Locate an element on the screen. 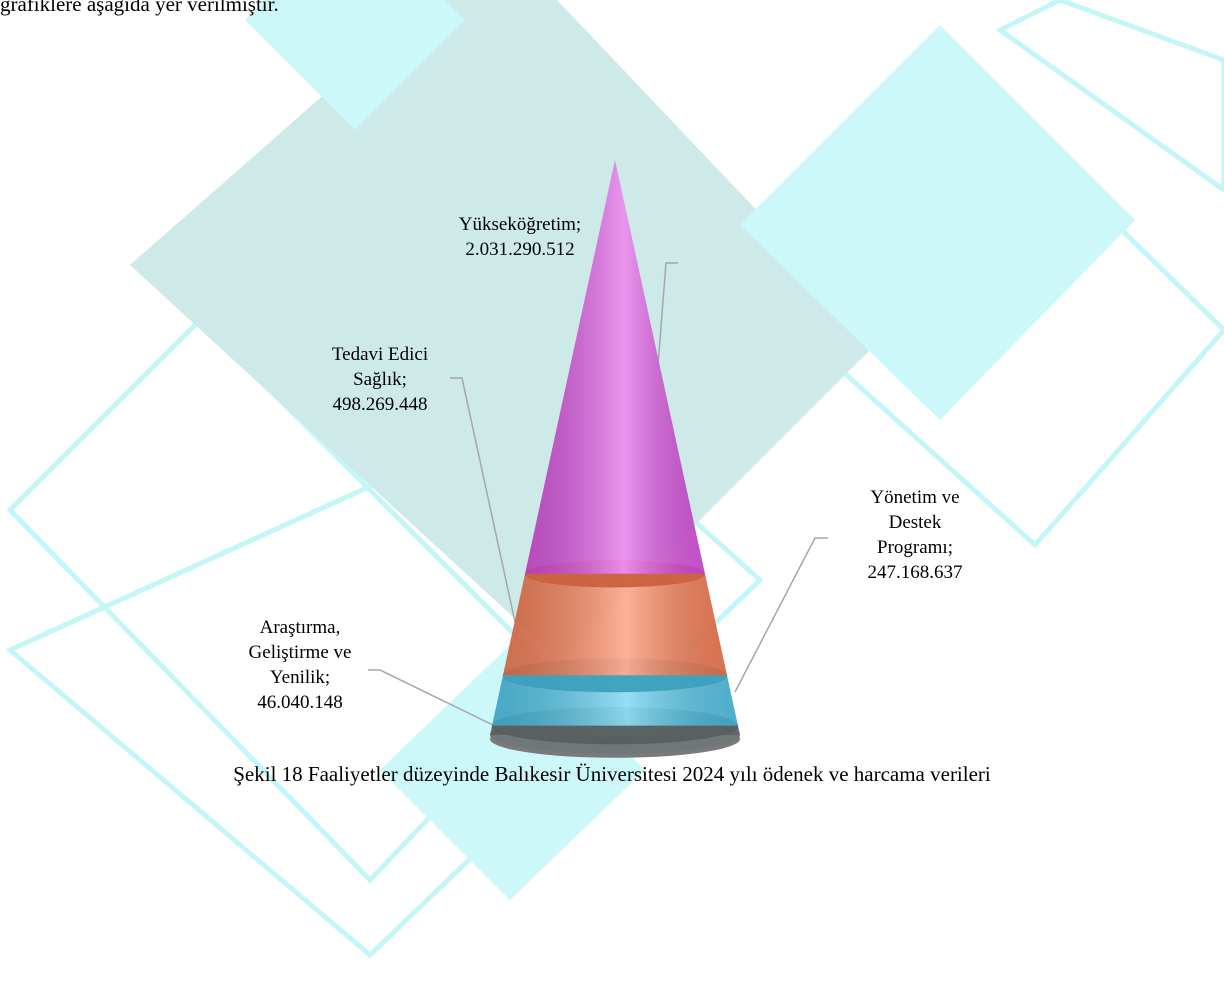  data-label: Yönetim ve Destek Programı; 247.168.637 is located at coordinates (915, 535).